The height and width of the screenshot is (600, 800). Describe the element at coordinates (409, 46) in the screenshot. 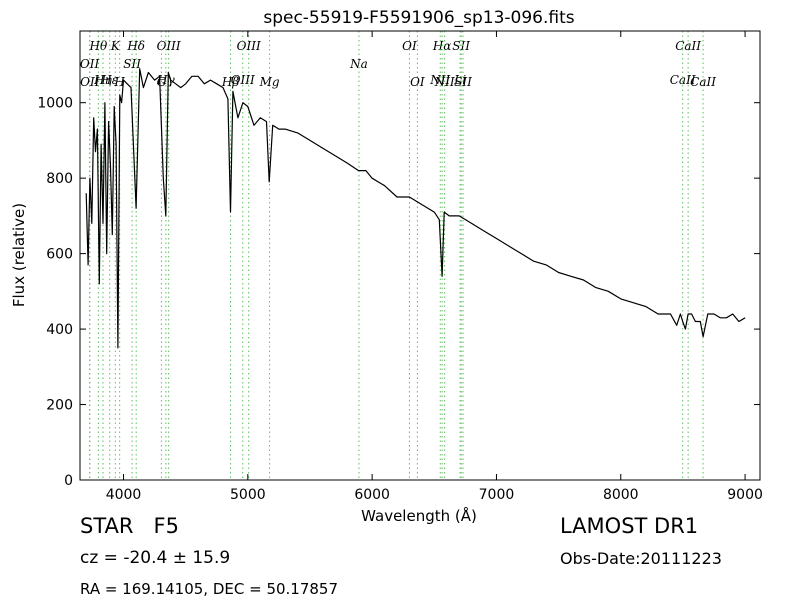

I see `marker-label-17: OI` at that location.